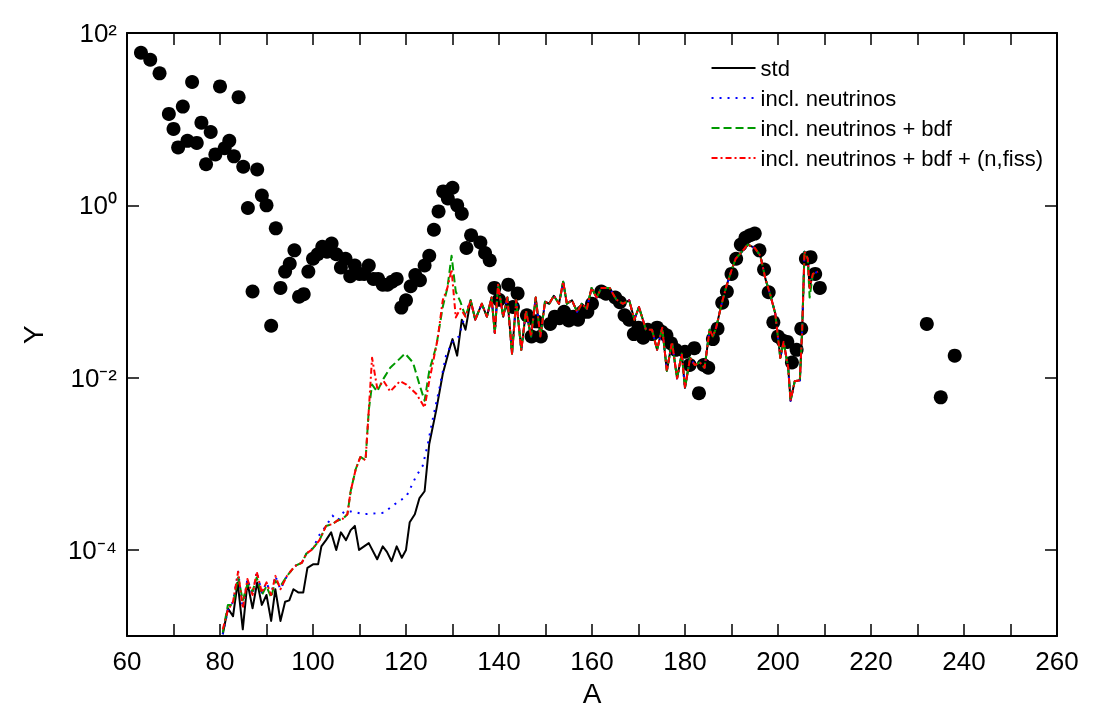 The height and width of the screenshot is (720, 1096). I want to click on y-tick-label: 10⁻², so click(94, 377).